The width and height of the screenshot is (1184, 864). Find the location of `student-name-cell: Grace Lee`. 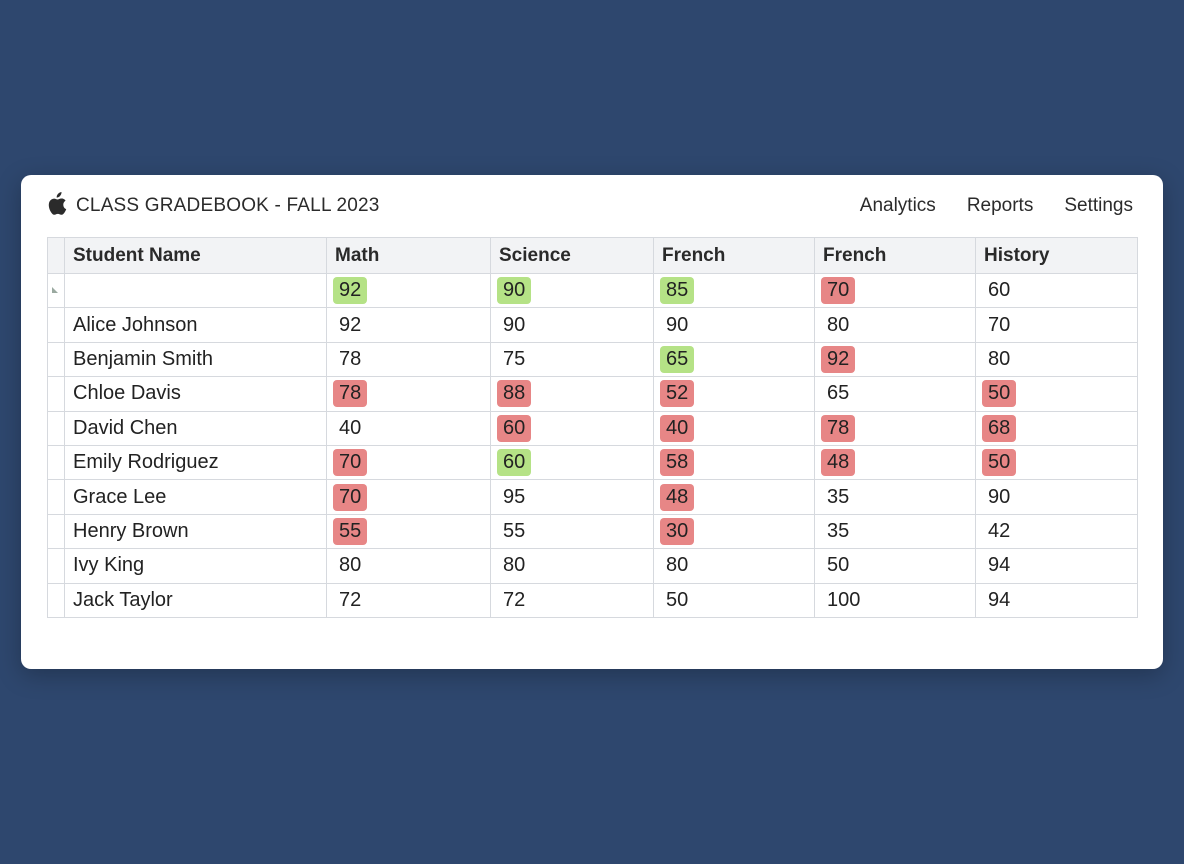

student-name-cell: Grace Lee is located at coordinates (195, 497).